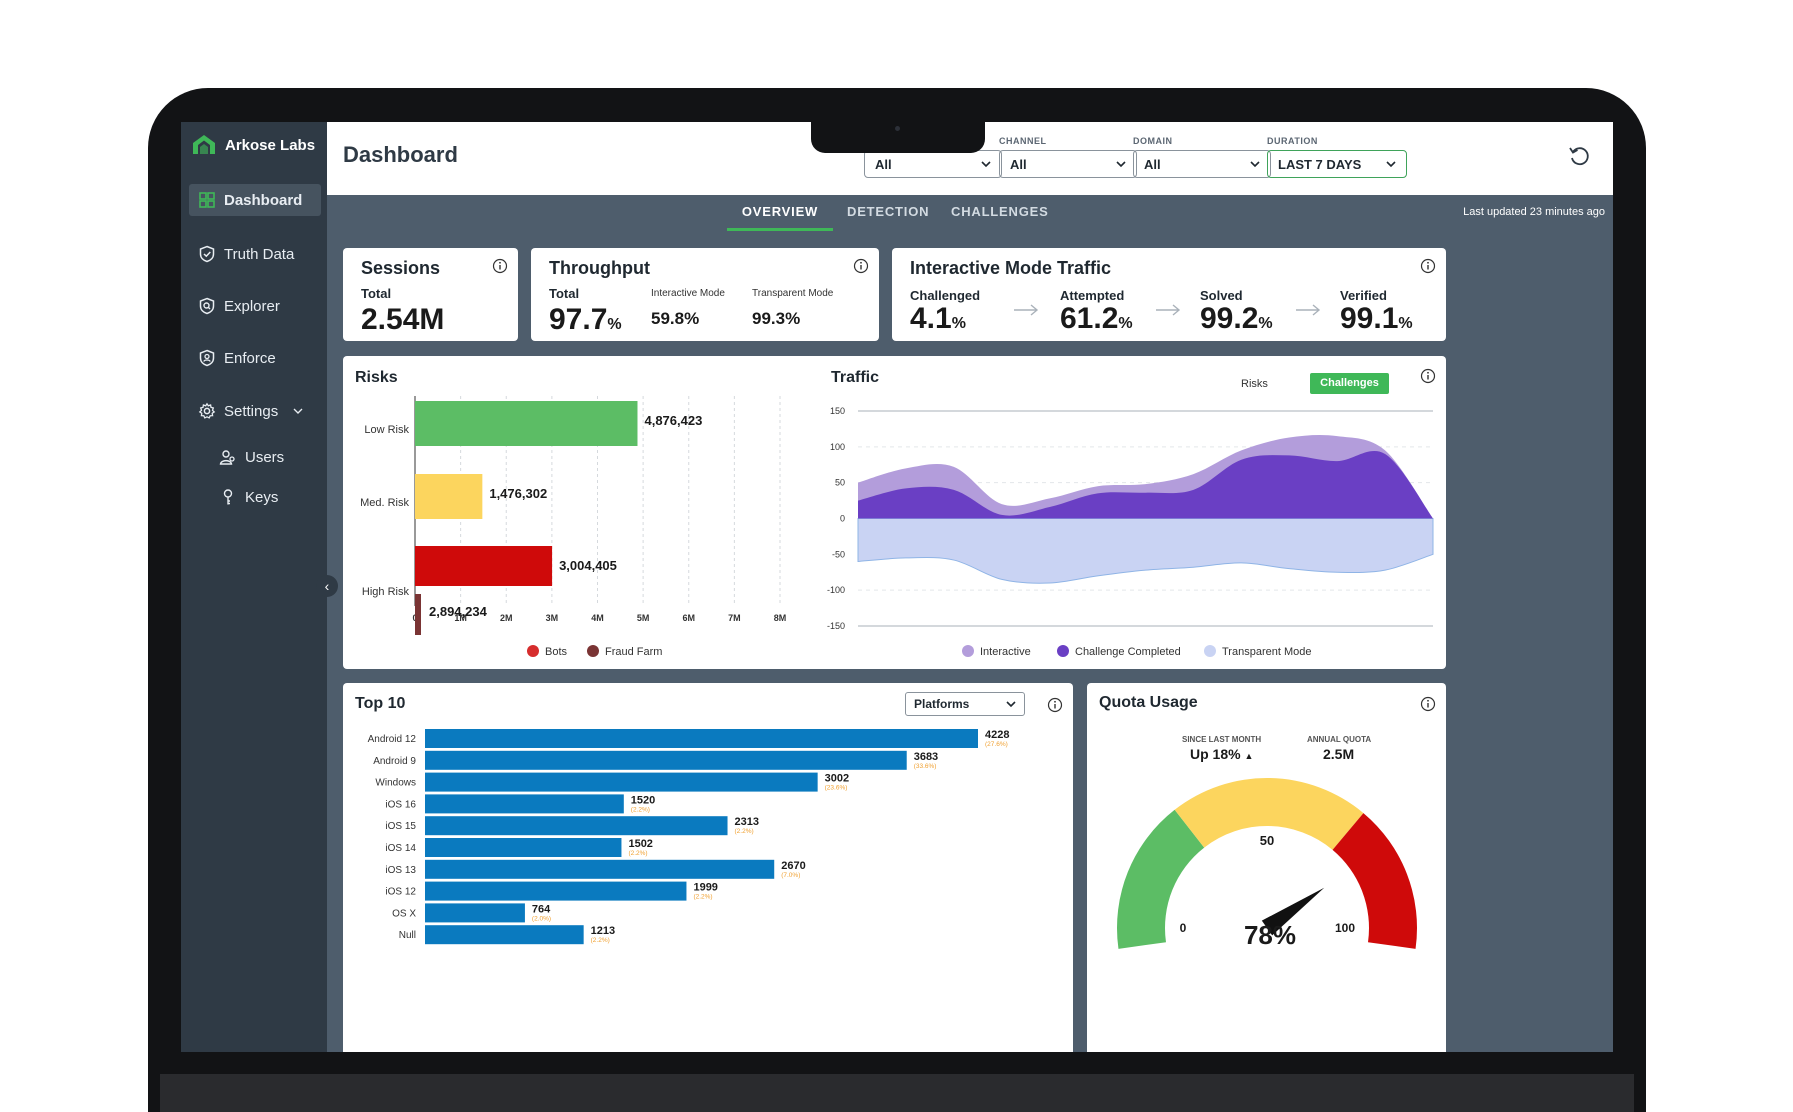 The width and height of the screenshot is (1793, 1112). What do you see at coordinates (855, 377) in the screenshot?
I see `traffic-title: Traffic` at bounding box center [855, 377].